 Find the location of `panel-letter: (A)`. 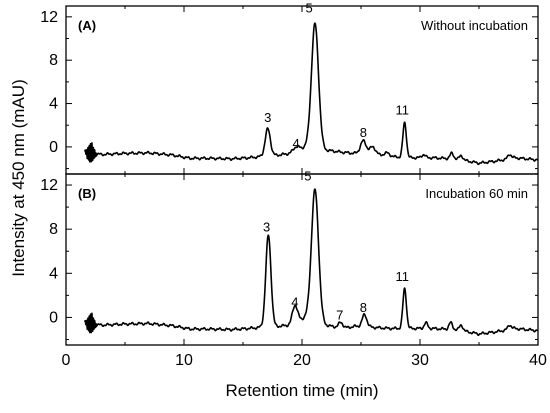

panel-letter: (A) is located at coordinates (87, 25).